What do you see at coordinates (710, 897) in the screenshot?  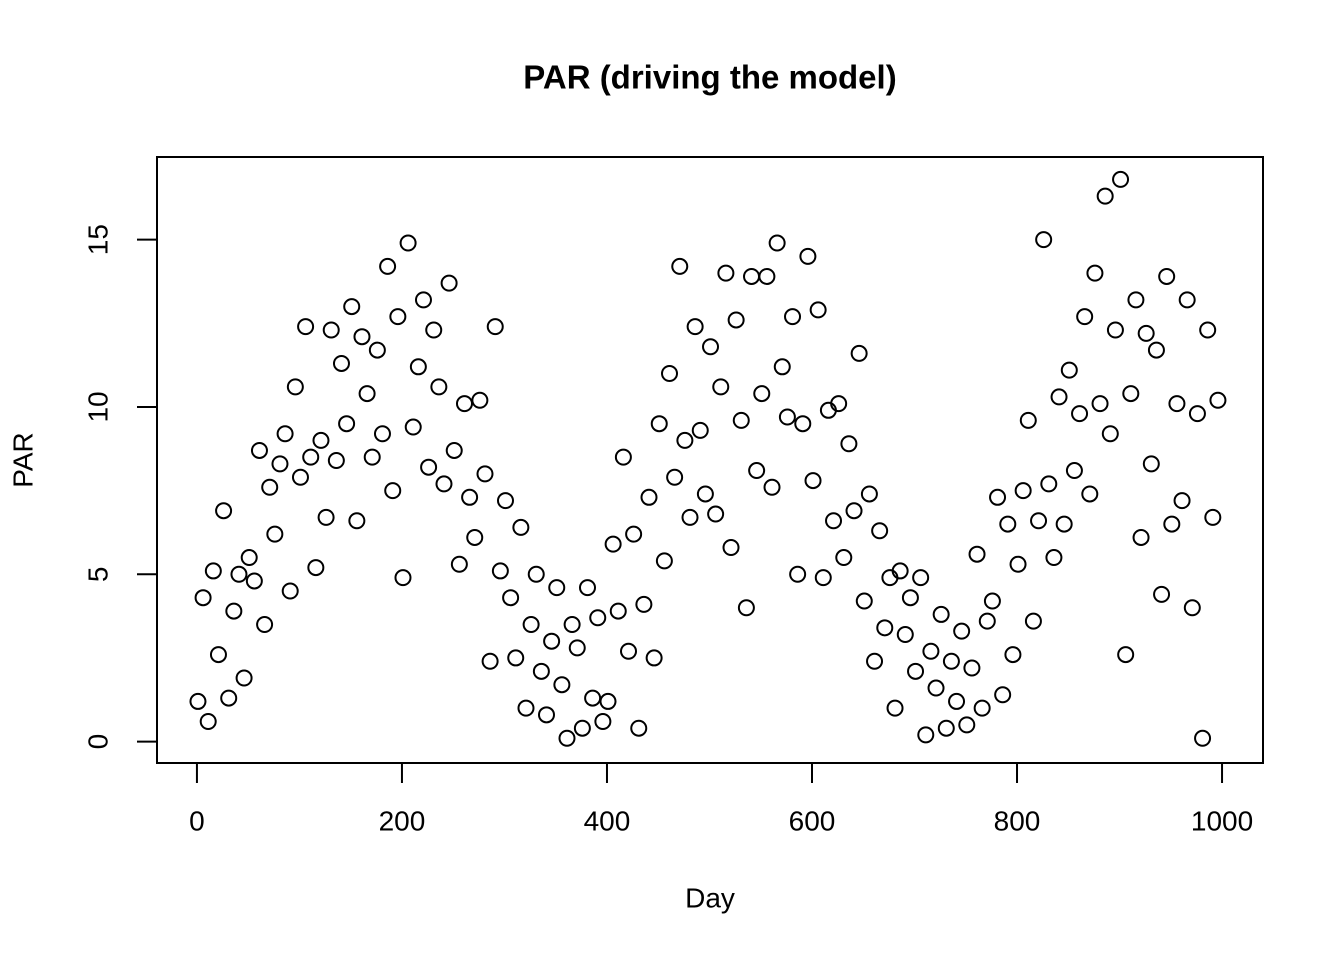 I see `x-axis-label: Day` at bounding box center [710, 897].